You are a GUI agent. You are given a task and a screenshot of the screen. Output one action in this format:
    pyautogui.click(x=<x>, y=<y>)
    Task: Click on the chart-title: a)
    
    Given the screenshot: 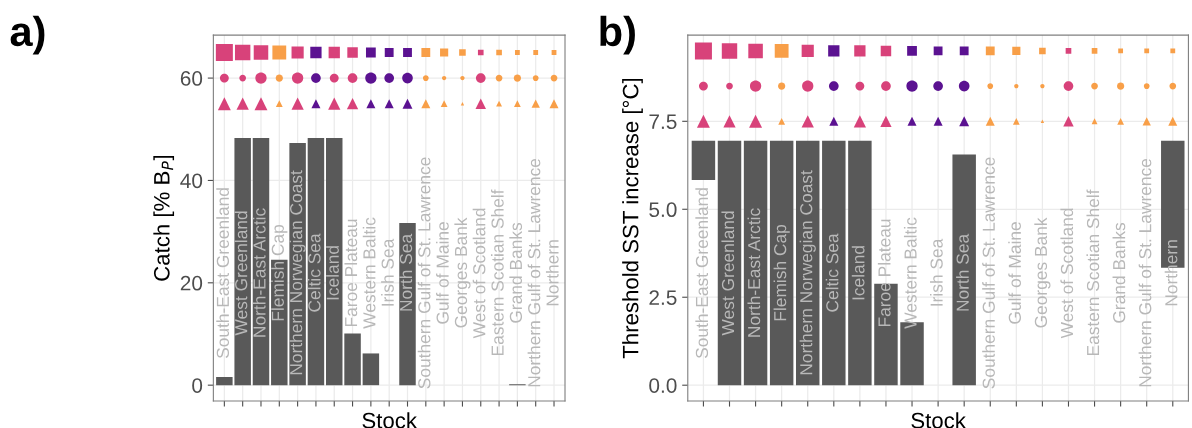 What is the action you would take?
    pyautogui.click(x=27, y=35)
    